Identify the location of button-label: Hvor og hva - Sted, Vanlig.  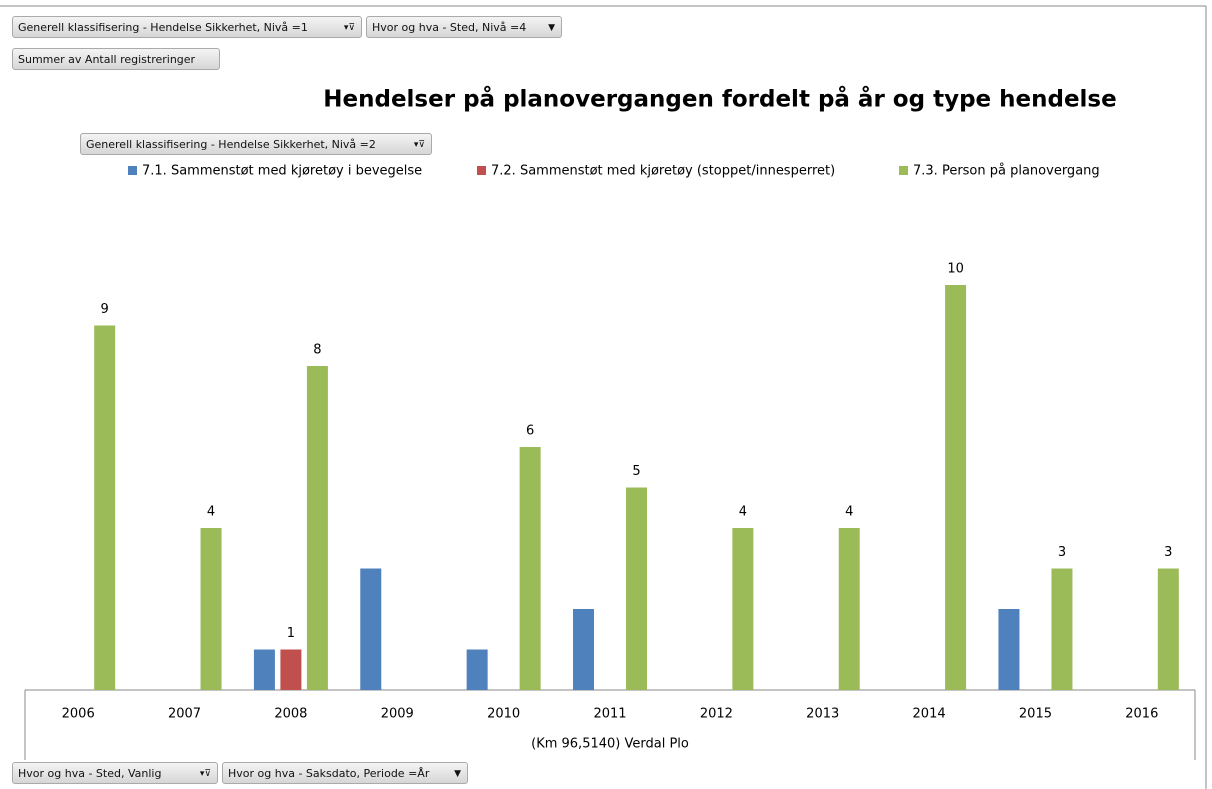
(90, 773).